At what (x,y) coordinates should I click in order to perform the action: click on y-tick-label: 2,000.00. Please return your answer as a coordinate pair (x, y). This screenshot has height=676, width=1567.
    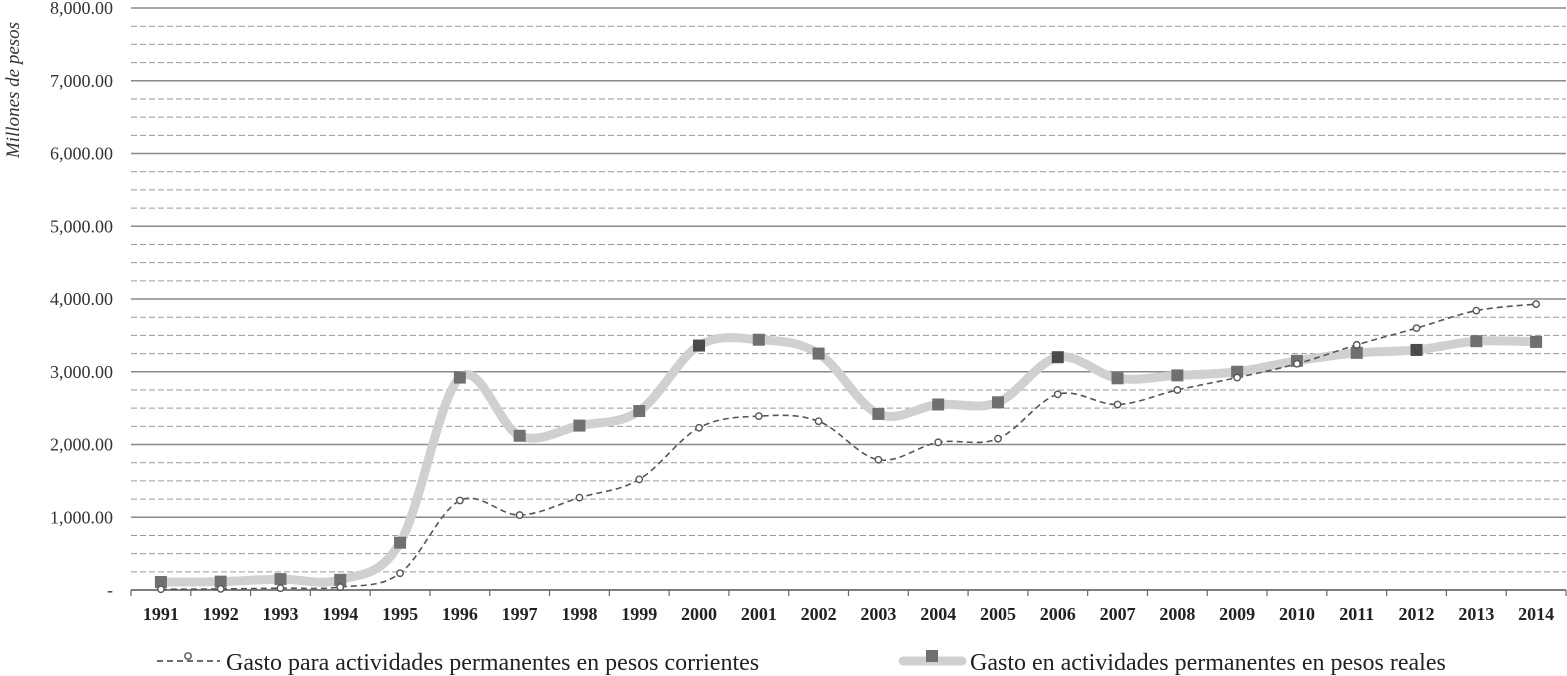
    Looking at the image, I should click on (81, 445).